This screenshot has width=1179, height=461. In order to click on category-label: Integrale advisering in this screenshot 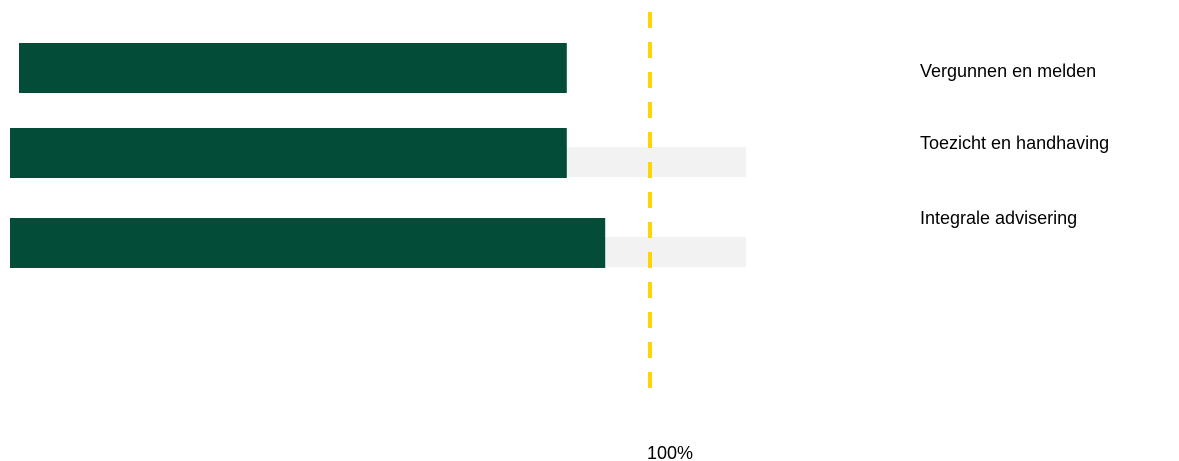, I will do `click(998, 218)`.